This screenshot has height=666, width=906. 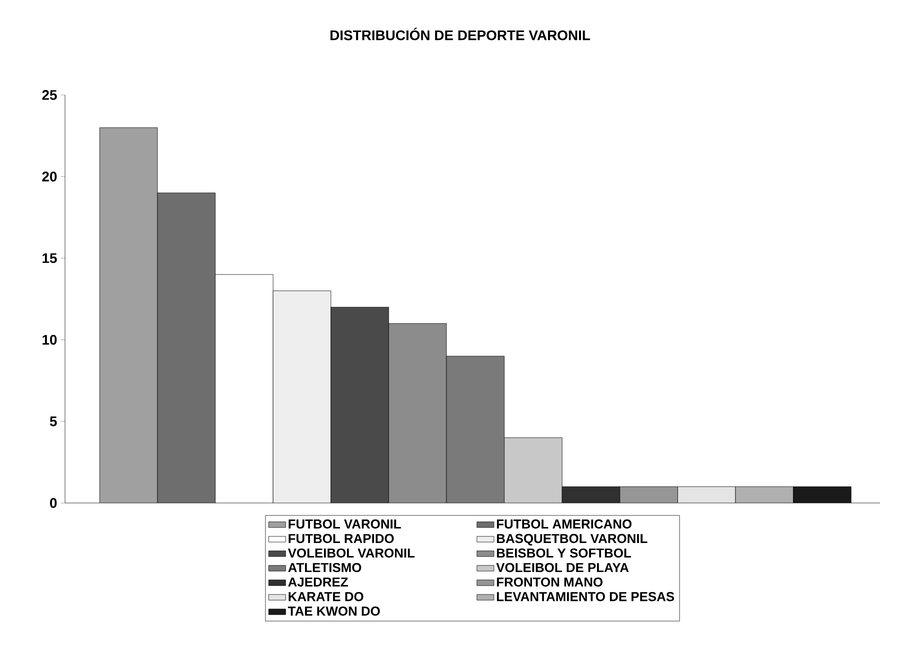 I want to click on legend-label: AJEDREZ, so click(x=318, y=582).